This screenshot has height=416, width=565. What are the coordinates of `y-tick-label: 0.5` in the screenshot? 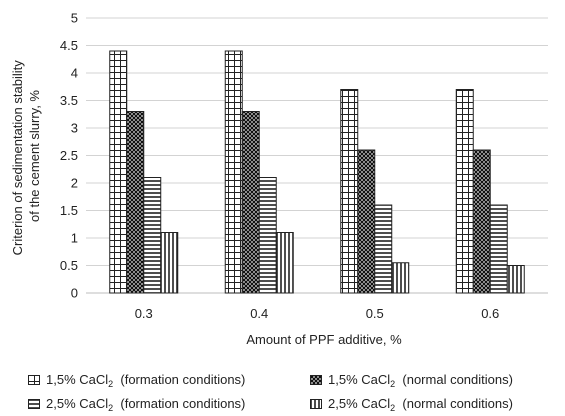 It's located at (69, 265).